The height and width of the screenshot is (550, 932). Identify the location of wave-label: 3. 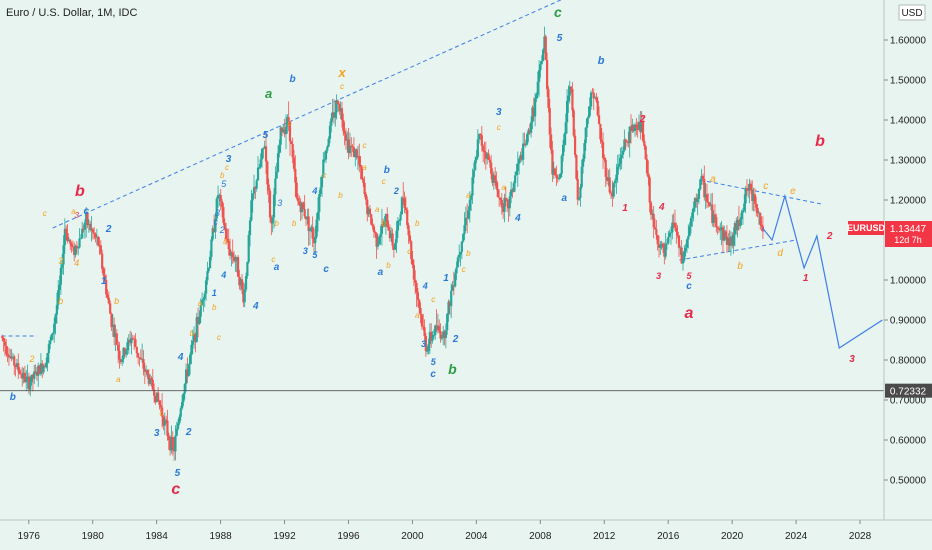
(217, 213).